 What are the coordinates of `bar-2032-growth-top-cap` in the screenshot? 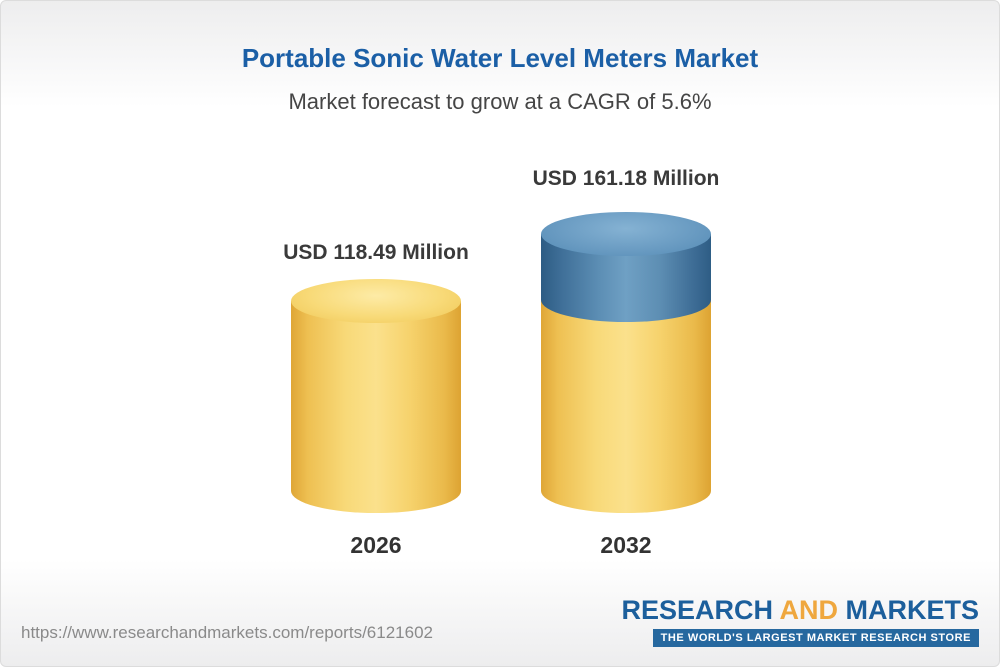 It's located at (626, 234).